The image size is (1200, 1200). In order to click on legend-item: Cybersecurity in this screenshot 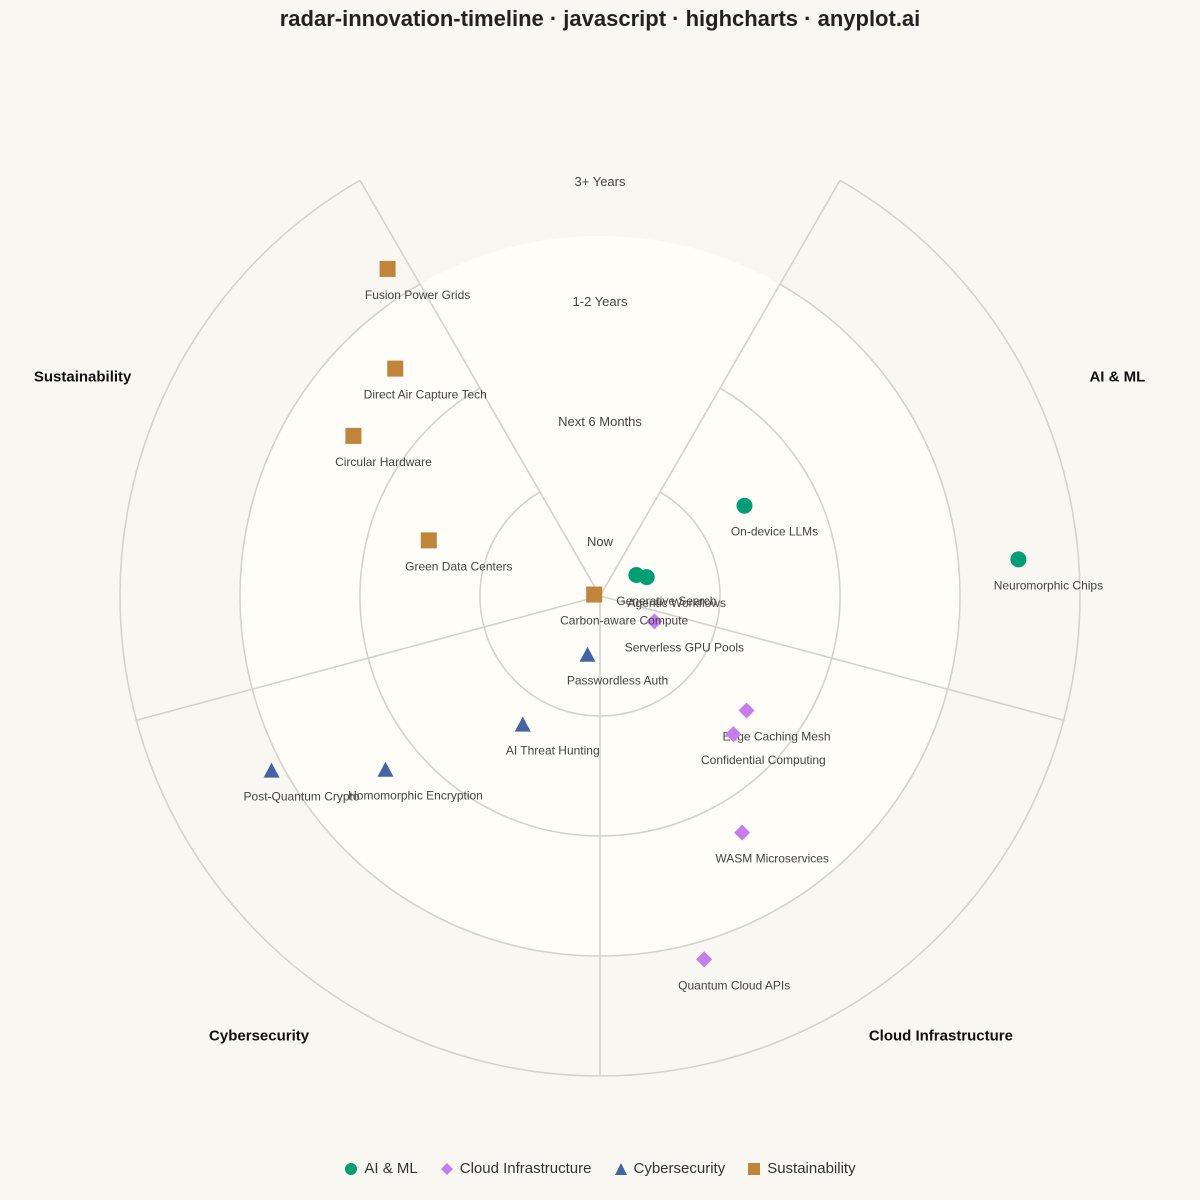, I will do `click(670, 1168)`.